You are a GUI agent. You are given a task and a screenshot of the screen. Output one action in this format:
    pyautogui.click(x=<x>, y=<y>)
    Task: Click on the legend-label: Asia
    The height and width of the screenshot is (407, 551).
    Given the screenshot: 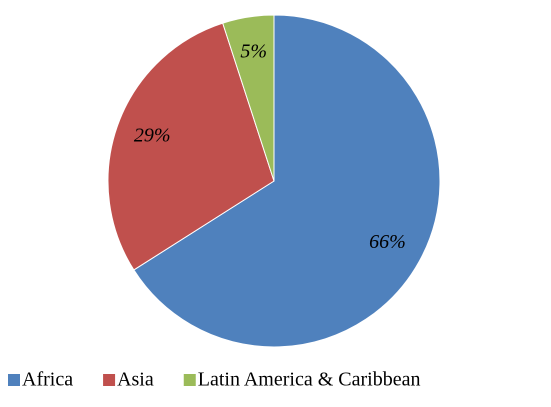 What is the action you would take?
    pyautogui.click(x=135, y=380)
    